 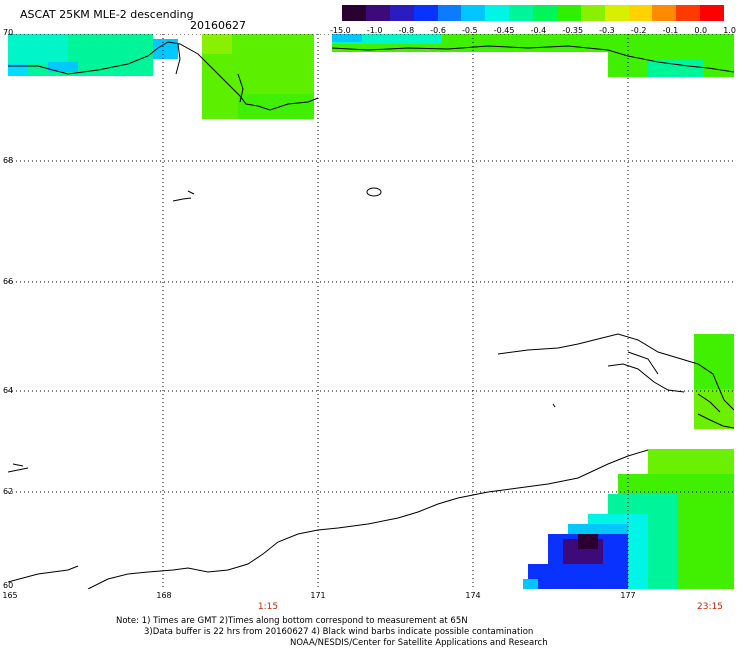 I want to click on scale-label: -0.6, so click(x=438, y=30).